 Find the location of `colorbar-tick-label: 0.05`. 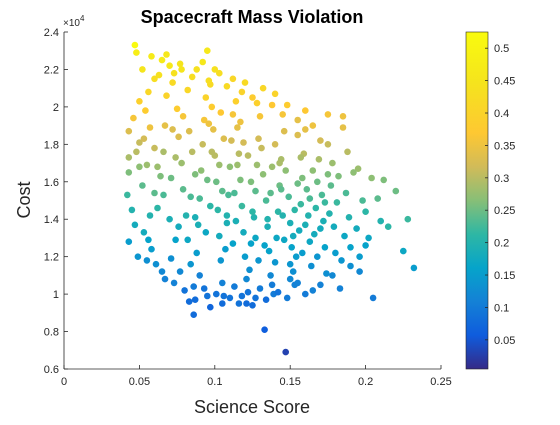

colorbar-tick-label: 0.05 is located at coordinates (504, 341).